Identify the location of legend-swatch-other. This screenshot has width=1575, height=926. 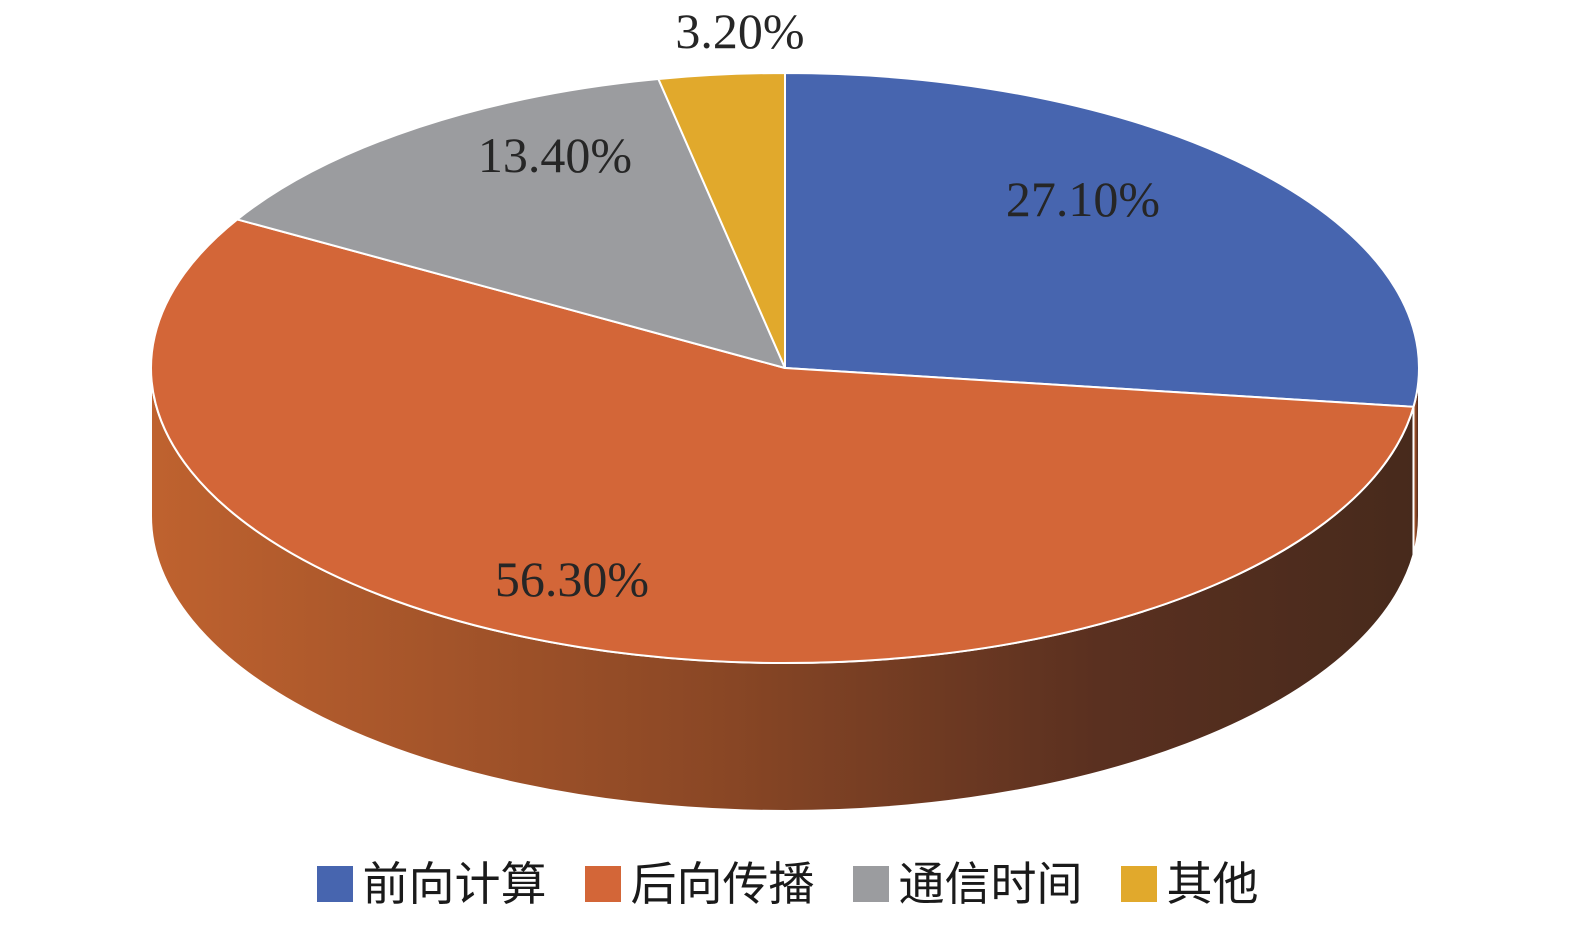
(1138, 884).